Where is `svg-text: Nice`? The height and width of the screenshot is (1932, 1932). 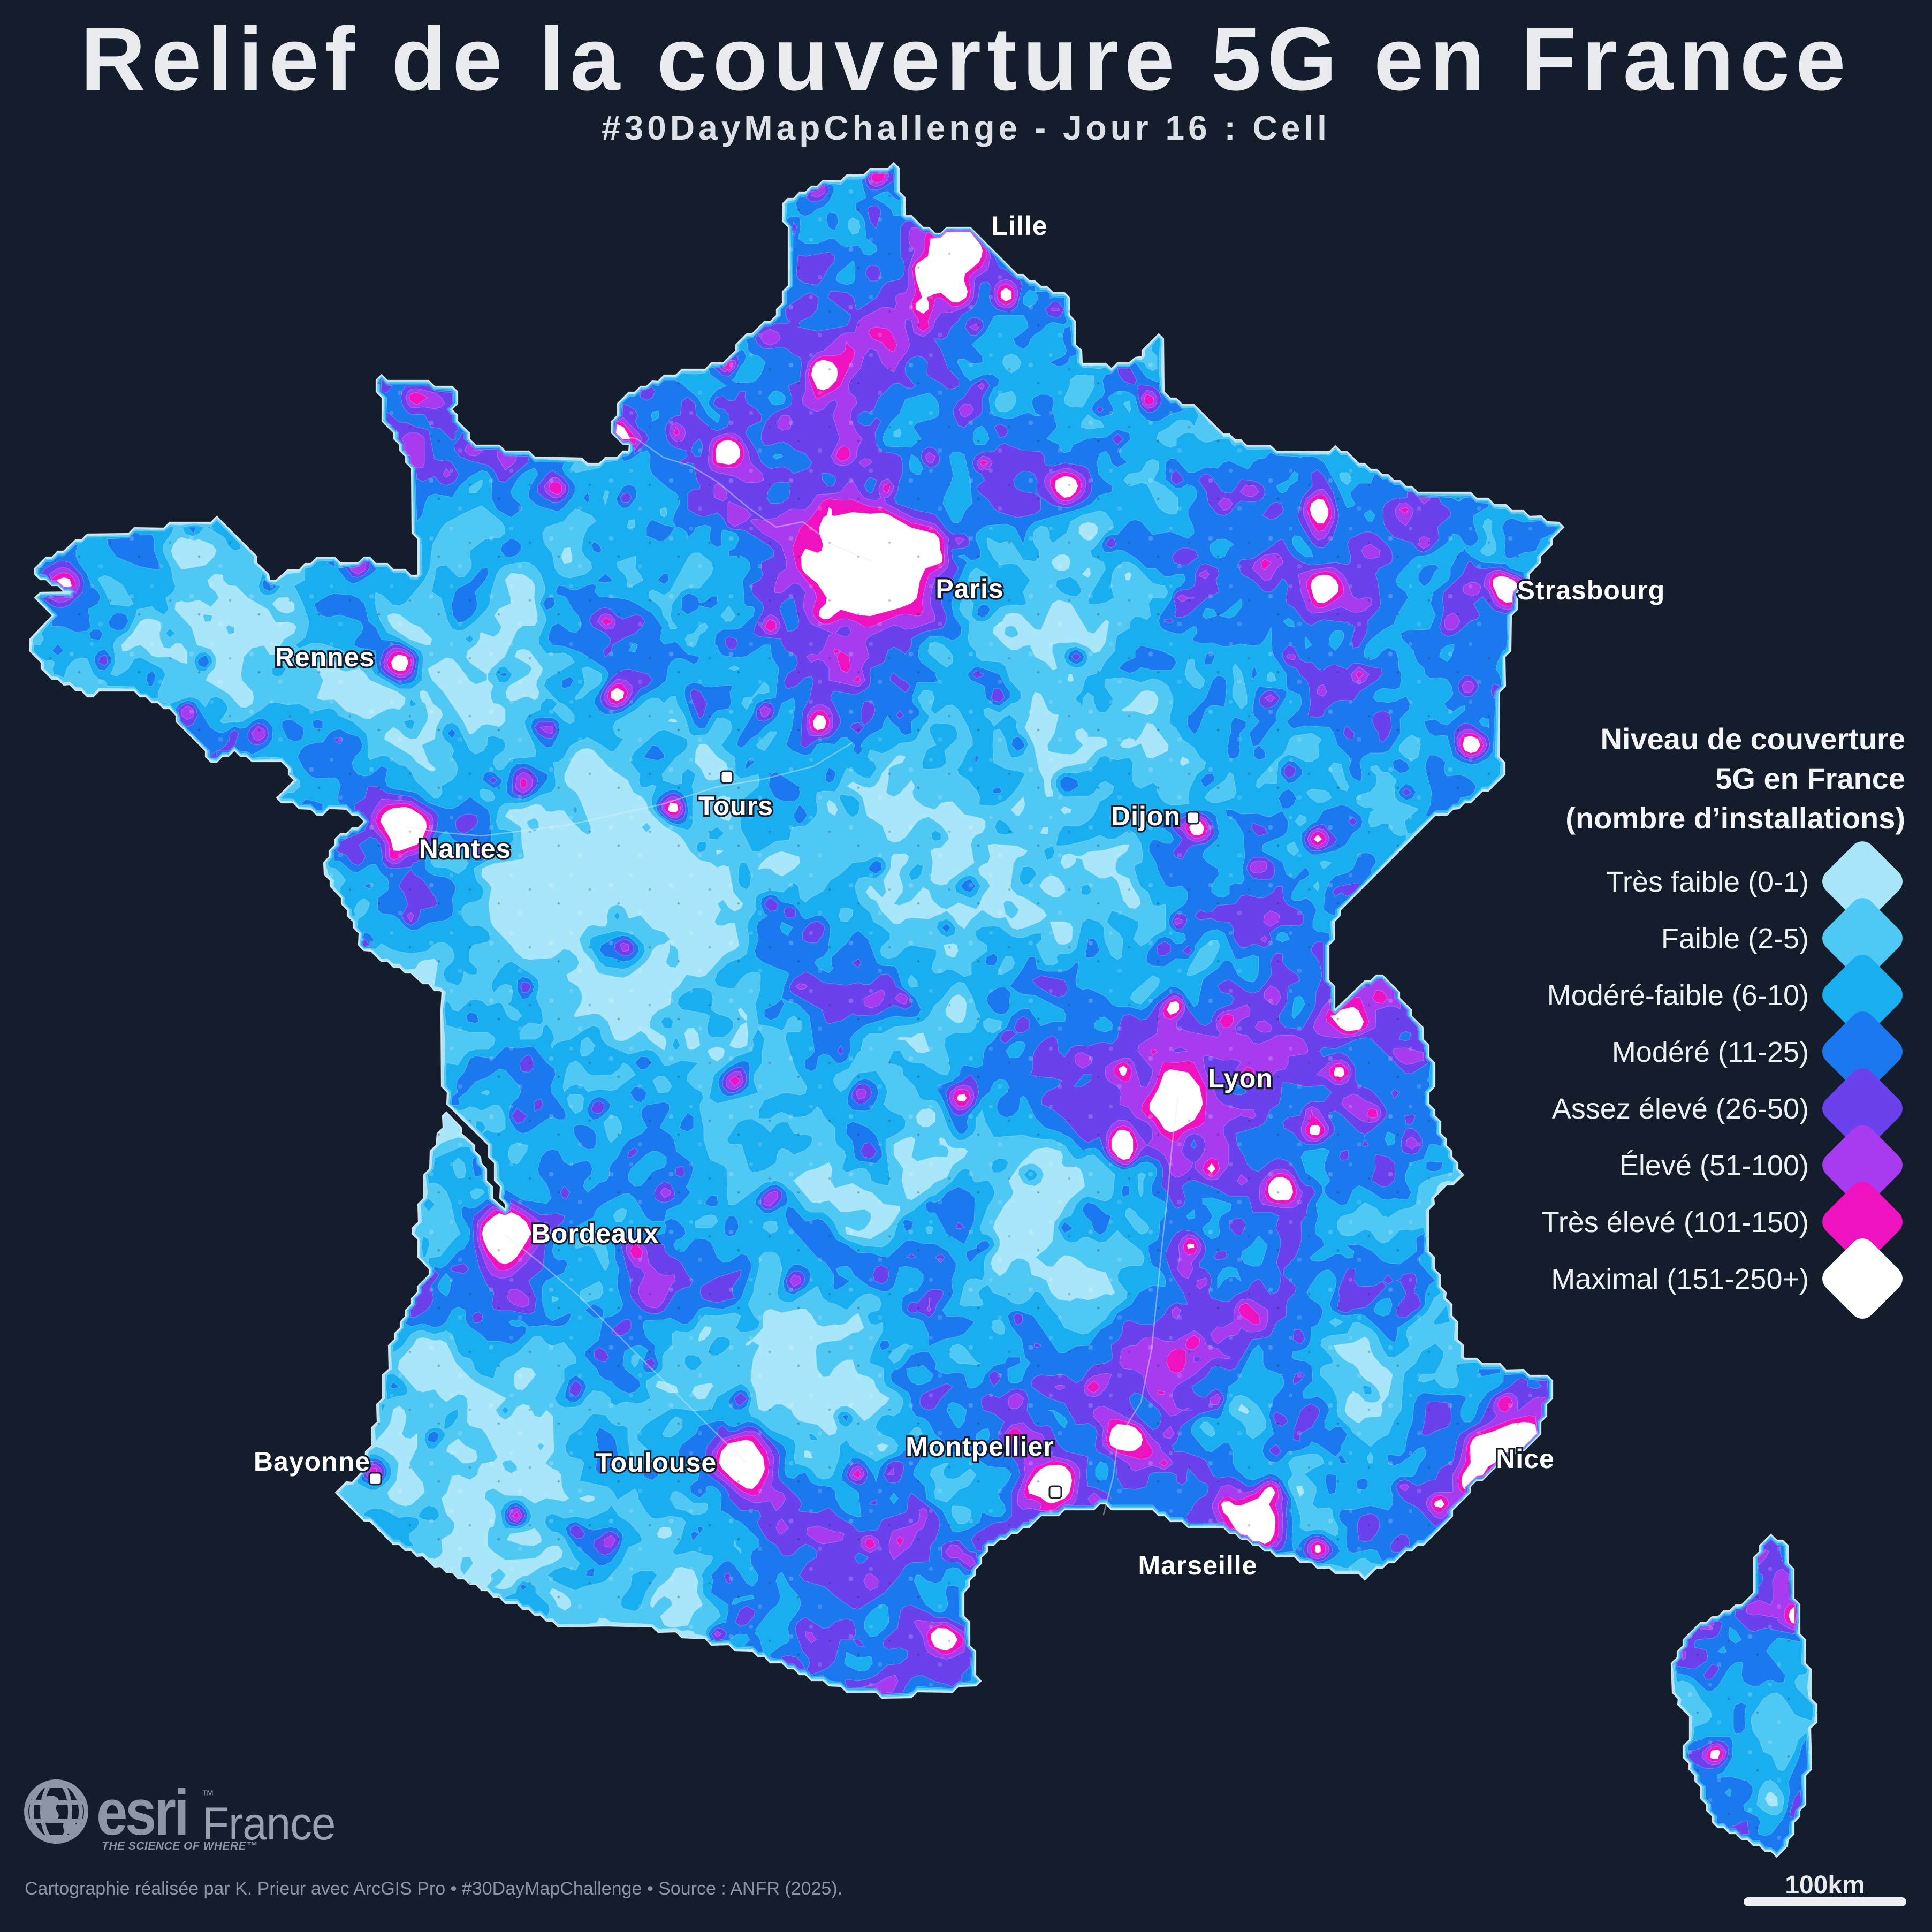
svg-text: Nice is located at coordinates (1525, 1459).